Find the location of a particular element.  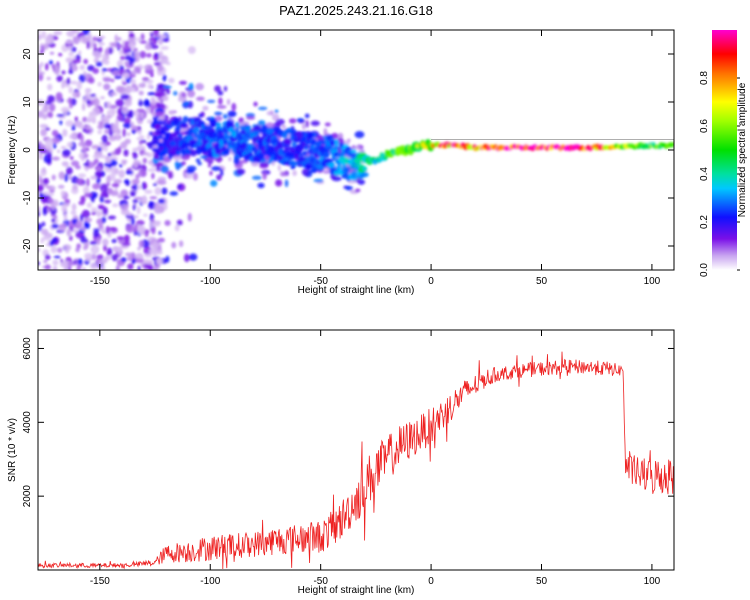

x-tick-label: -50 is located at coordinates (320, 581).